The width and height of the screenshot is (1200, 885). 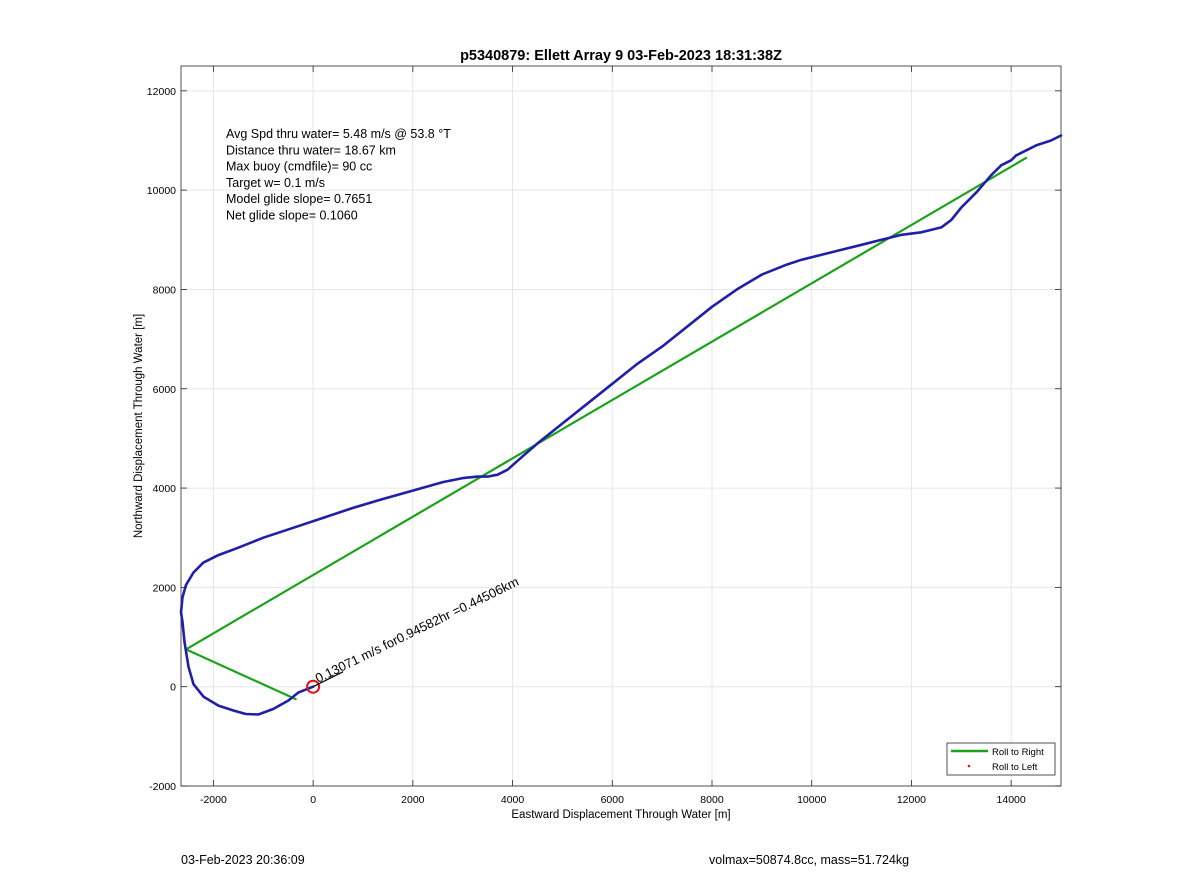 I want to click on y-tick-label: 4000, so click(x=165, y=489).